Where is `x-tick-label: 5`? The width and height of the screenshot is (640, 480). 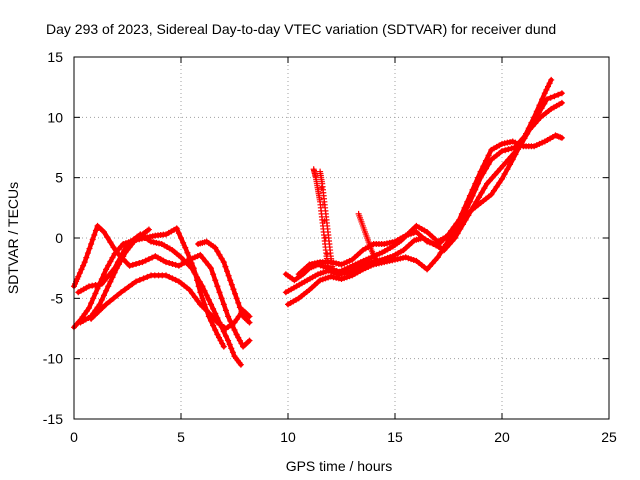 x-tick-label: 5 is located at coordinates (181, 437).